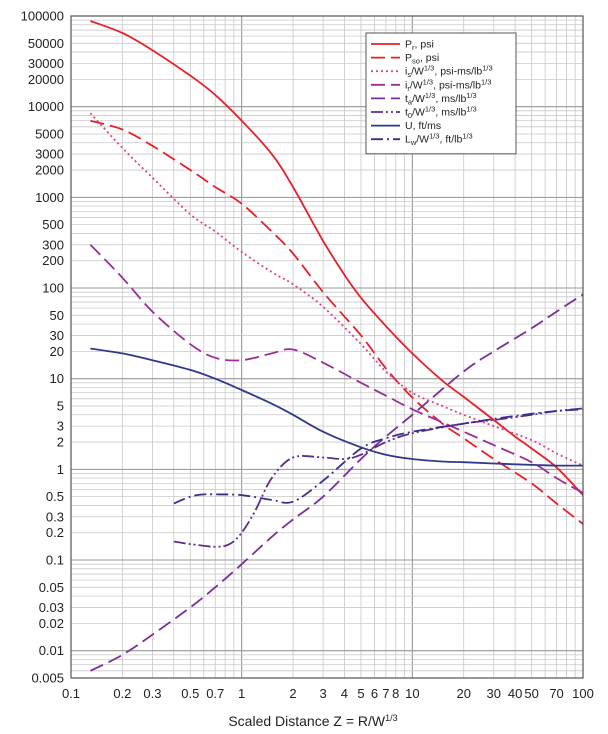 This screenshot has width=608, height=734. Describe the element at coordinates (71, 693) in the screenshot. I see `x-tick-label: 0.1` at that location.